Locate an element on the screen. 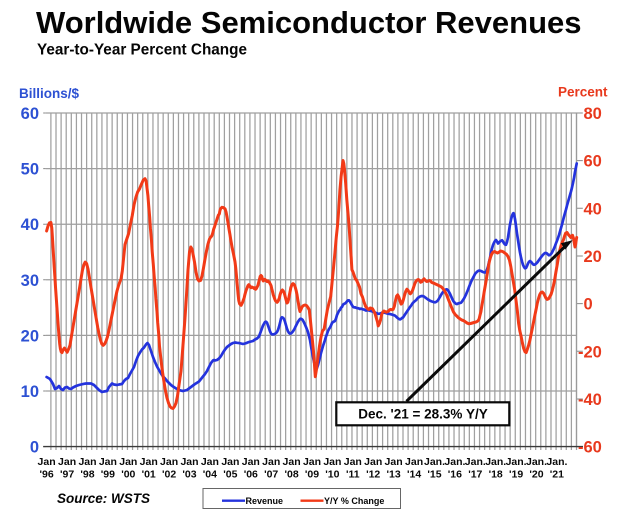  svg-text: '15 is located at coordinates (434, 475).